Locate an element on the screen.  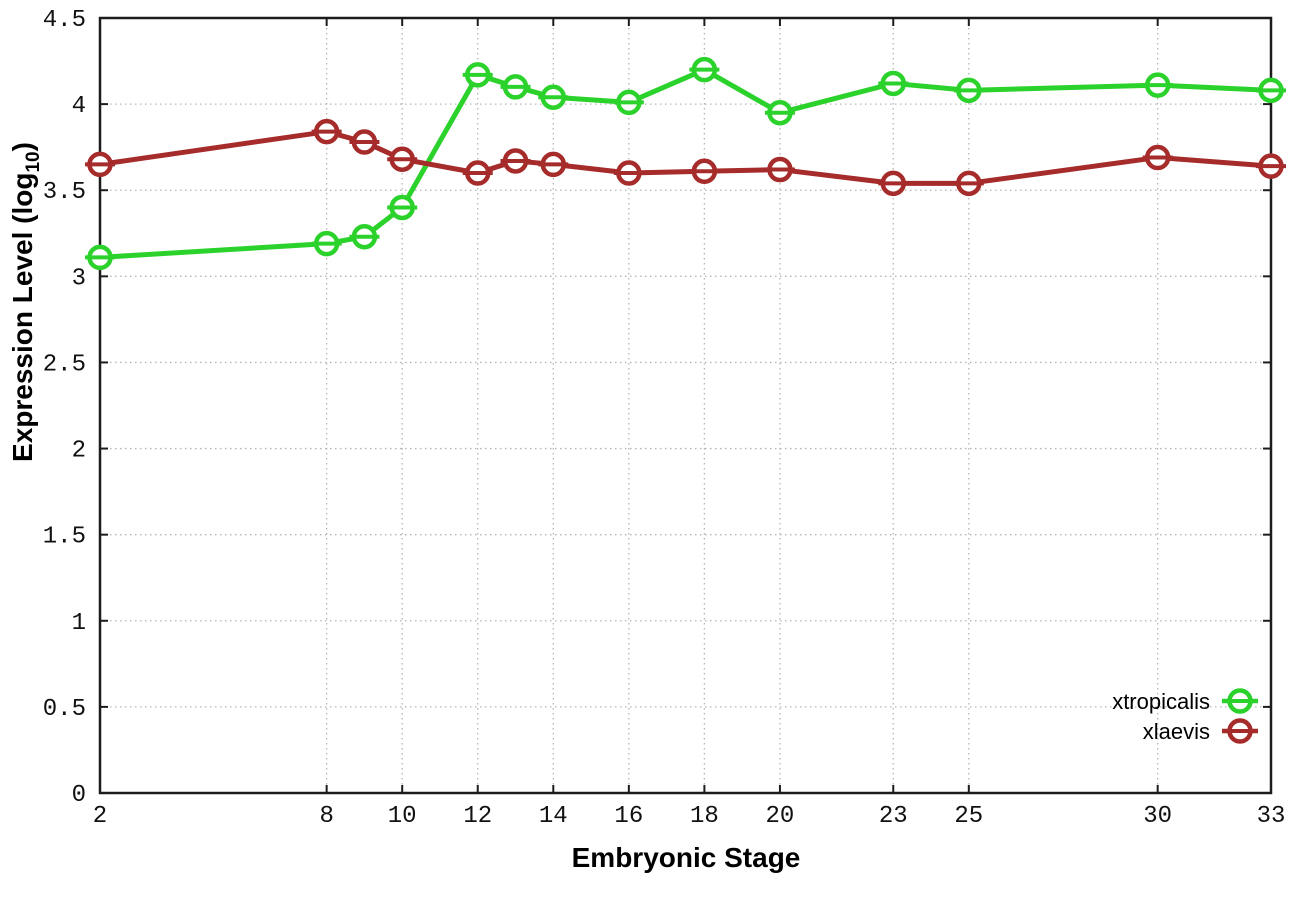
legend-label-xlaevis: xlaevis is located at coordinates (1176, 731).